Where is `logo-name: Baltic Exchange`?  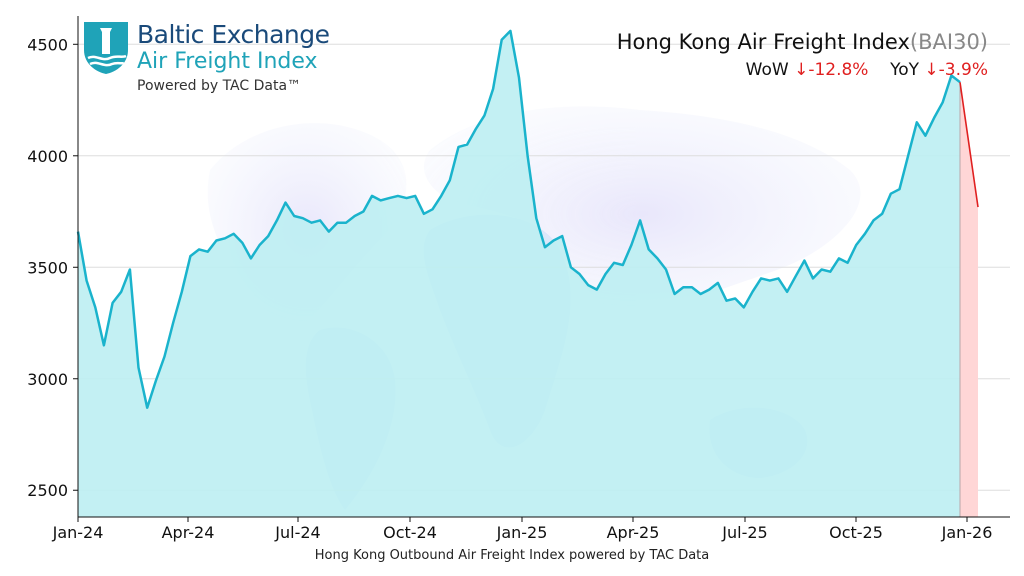
logo-name: Baltic Exchange is located at coordinates (233, 34).